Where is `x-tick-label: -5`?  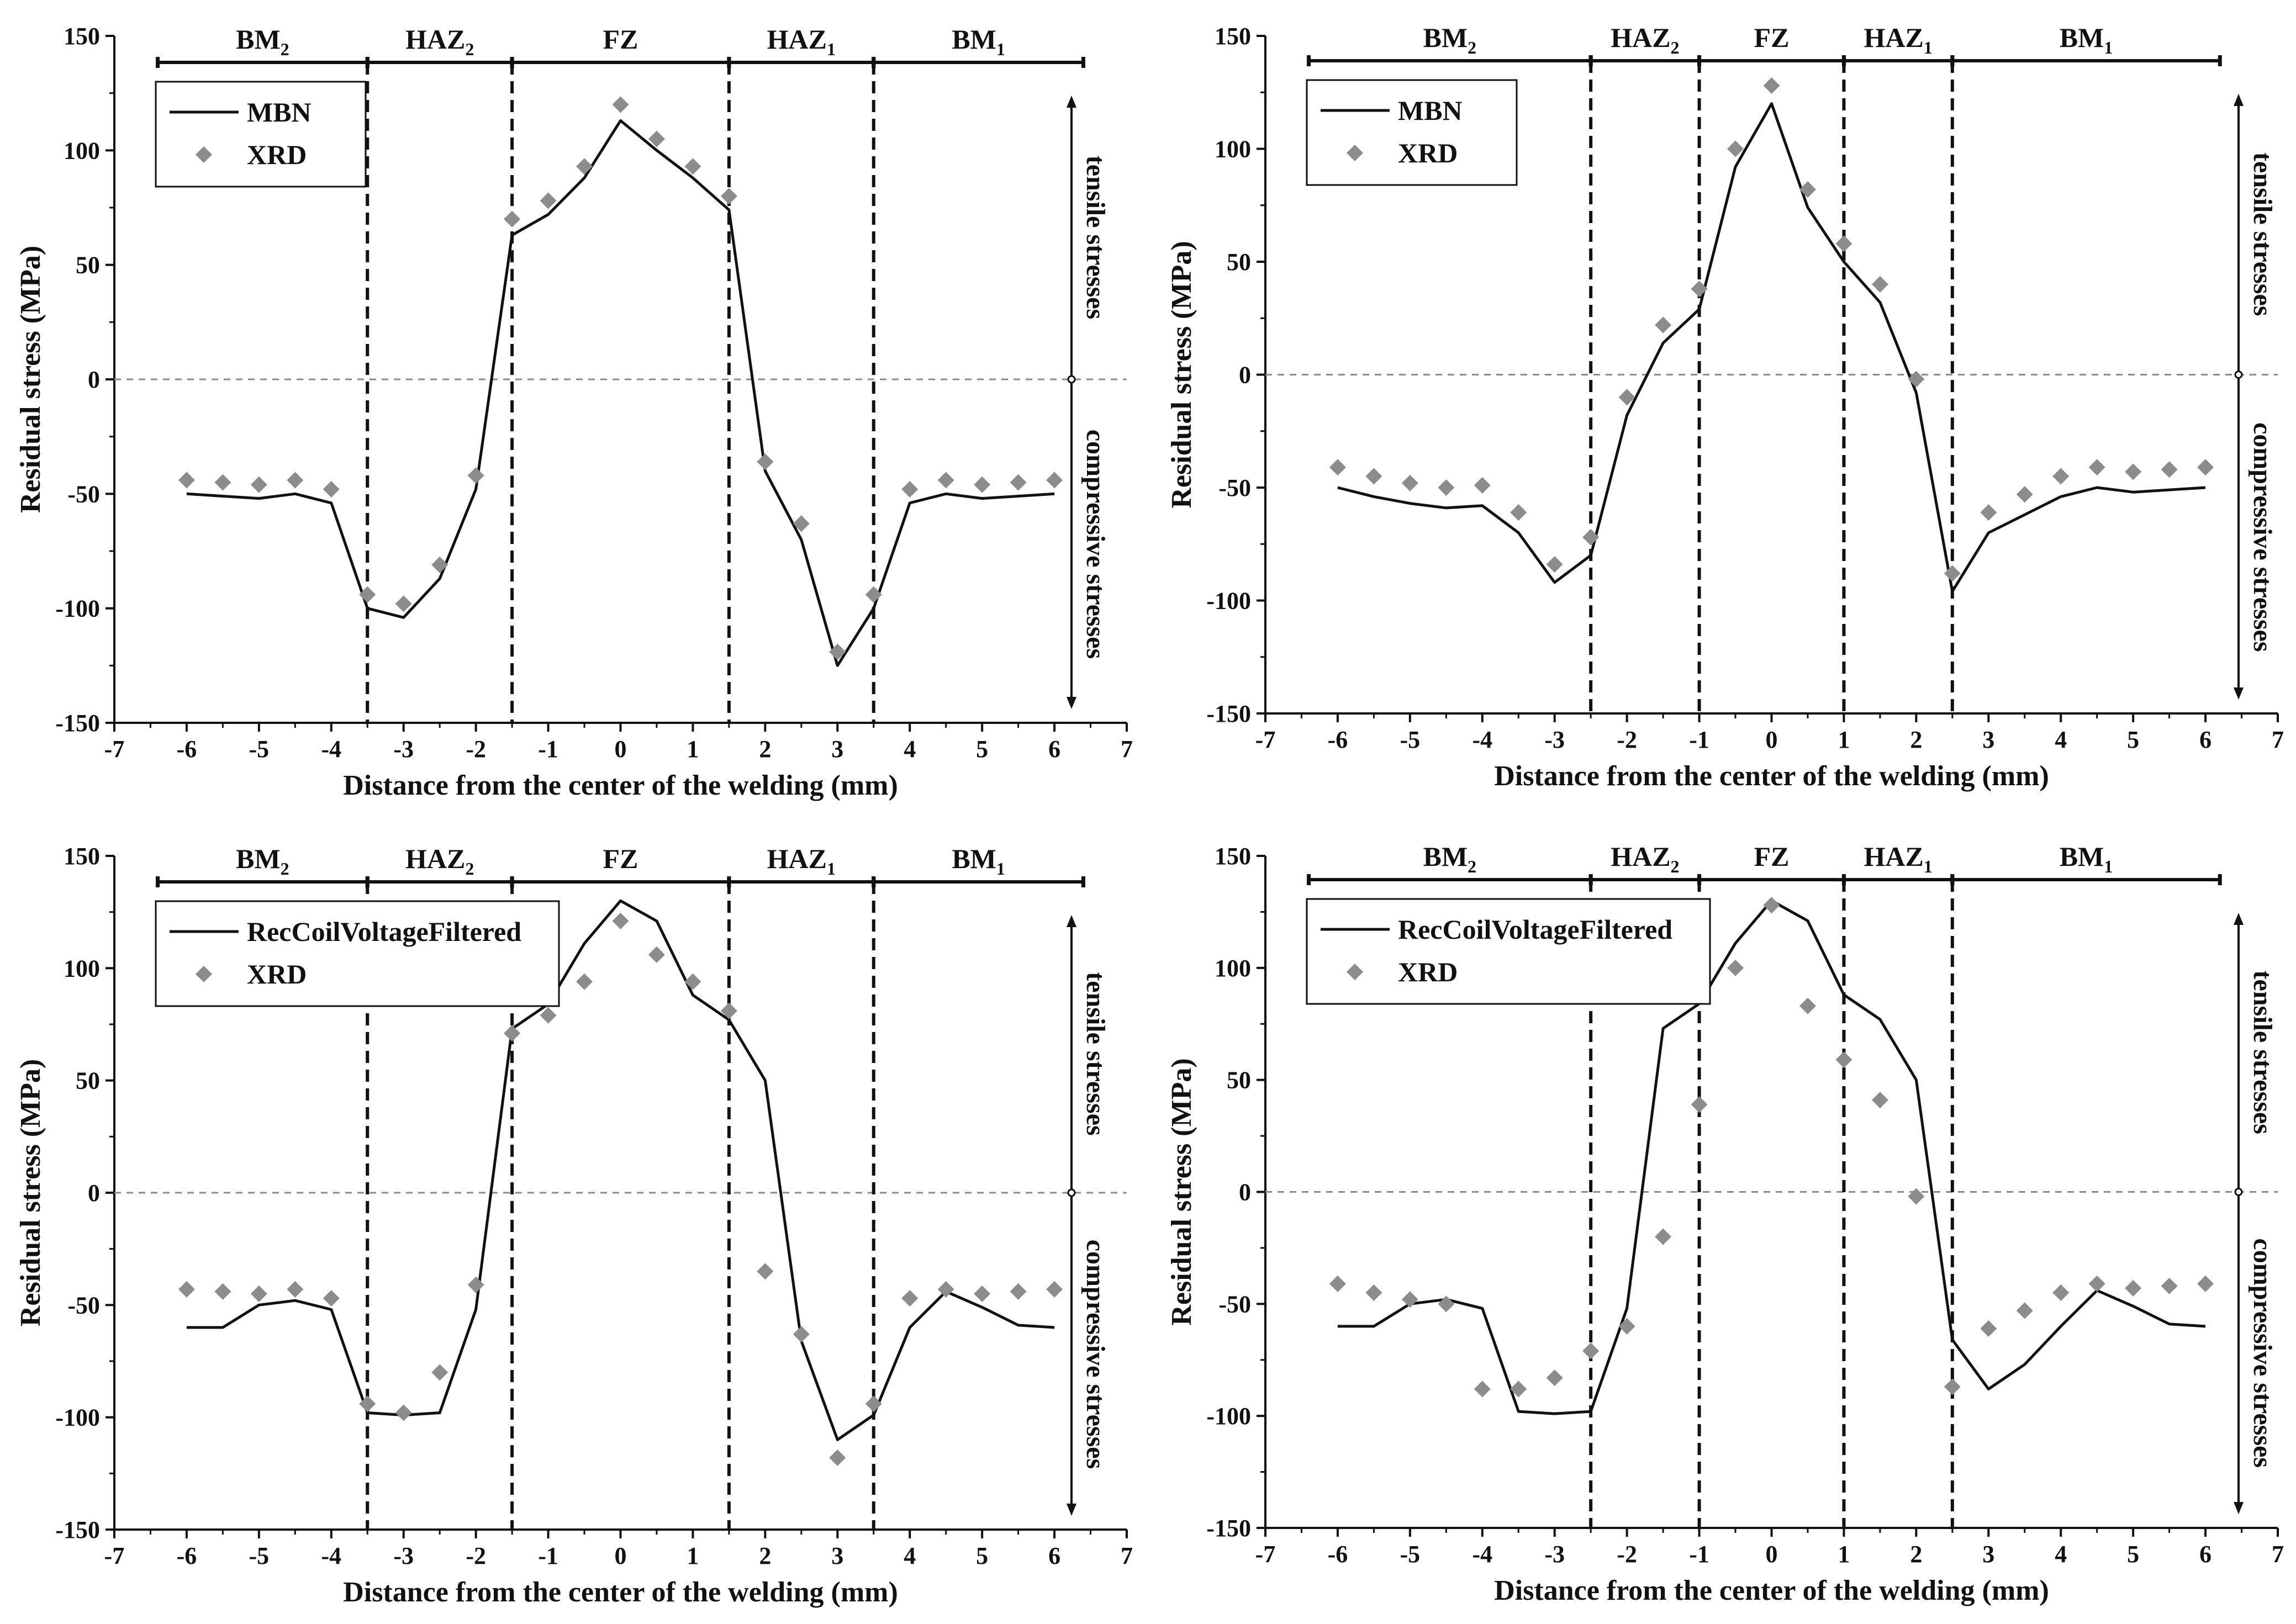 x-tick-label: -5 is located at coordinates (1411, 1554).